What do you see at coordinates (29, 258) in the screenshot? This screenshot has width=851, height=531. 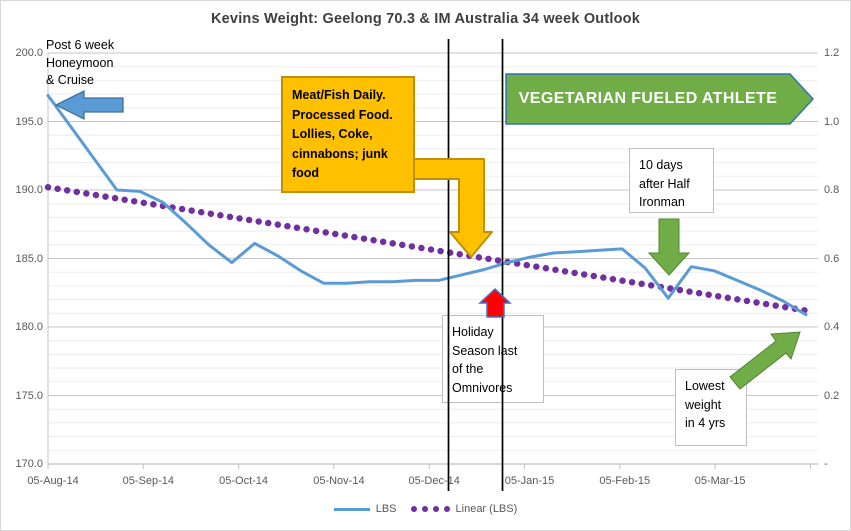 I see `y-axis-tick-label-left: 185.0` at bounding box center [29, 258].